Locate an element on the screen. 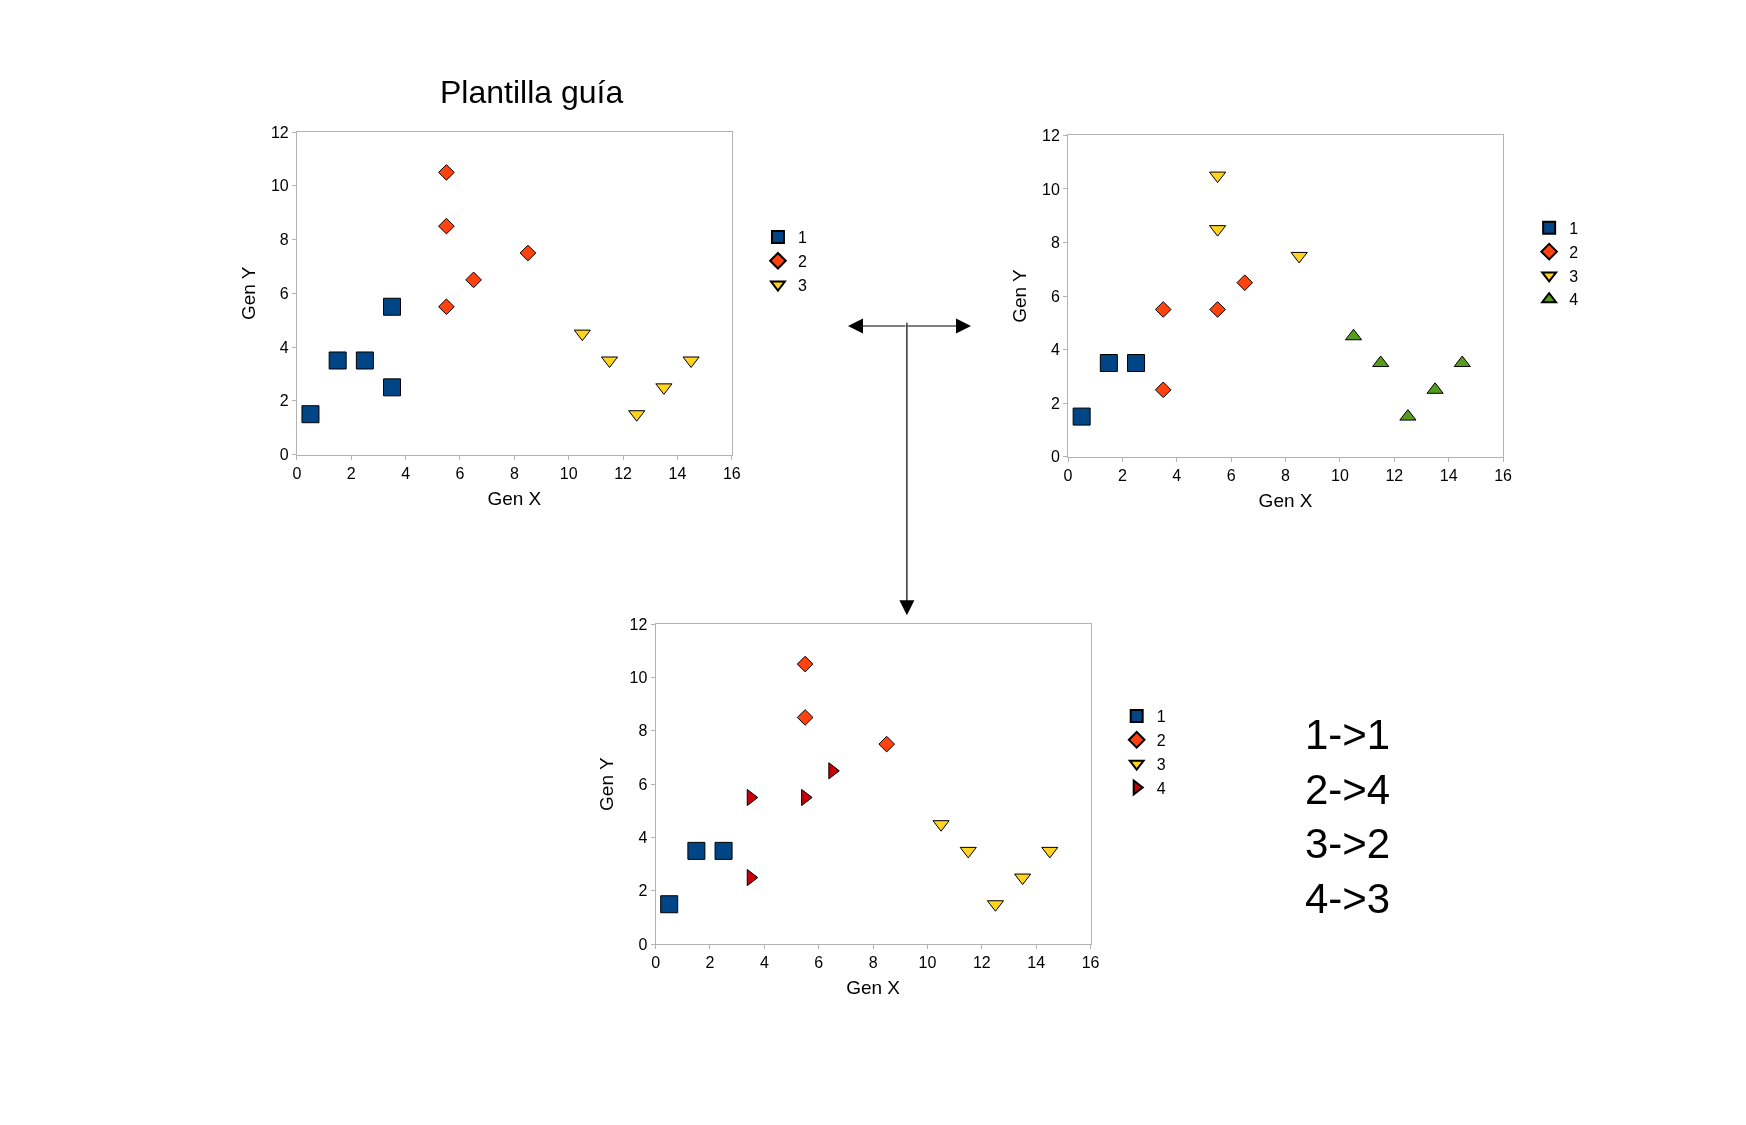 This screenshot has width=1746, height=1125. text: 1->1 2->4 3->2 4->3 is located at coordinates (1348, 816).